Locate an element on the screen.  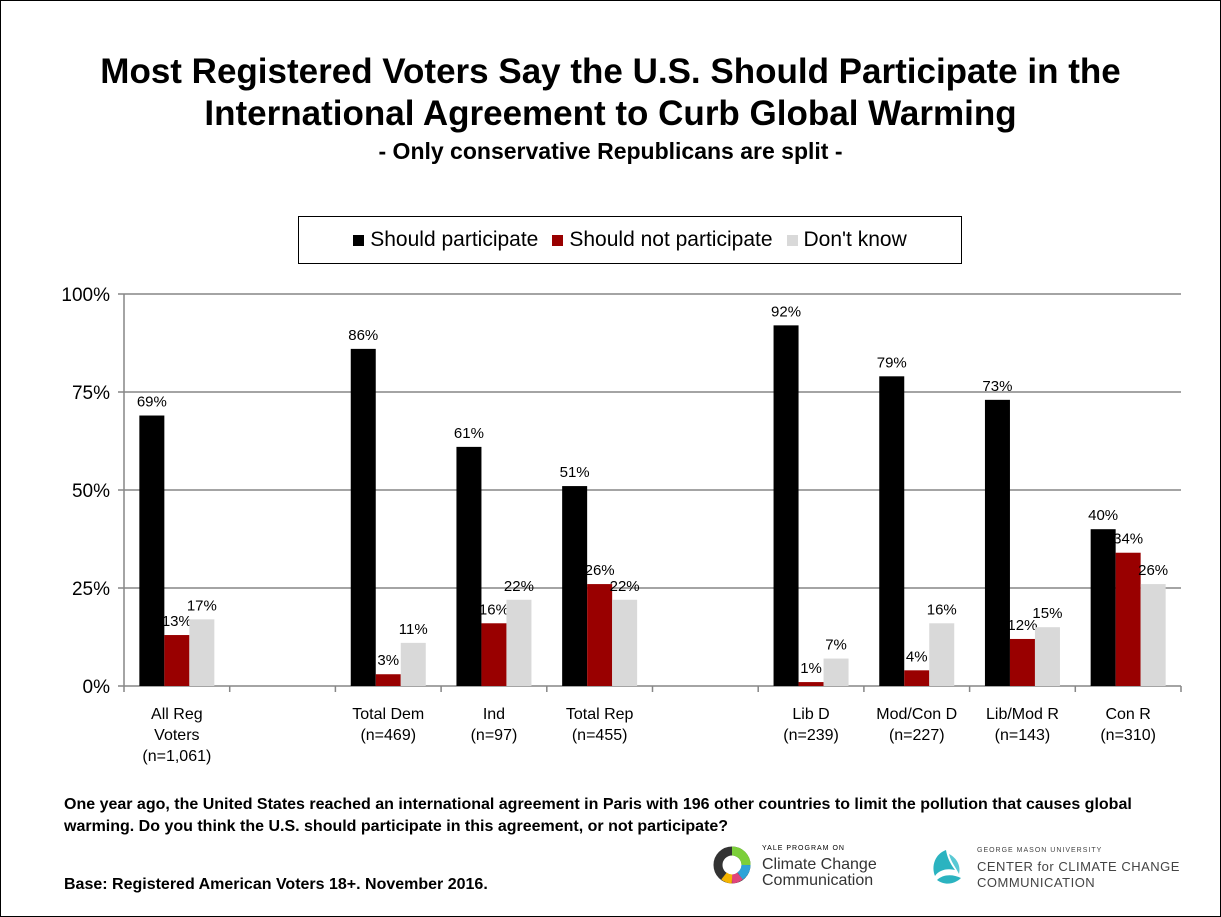
category-label: (n=310) is located at coordinates (1128, 735).